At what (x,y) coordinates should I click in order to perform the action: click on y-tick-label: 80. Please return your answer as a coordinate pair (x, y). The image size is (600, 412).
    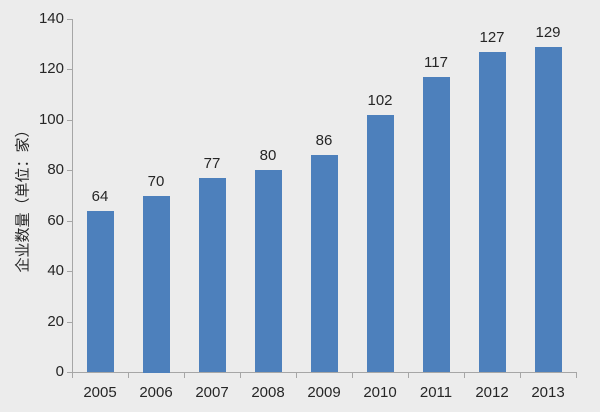
    Looking at the image, I should click on (55, 169).